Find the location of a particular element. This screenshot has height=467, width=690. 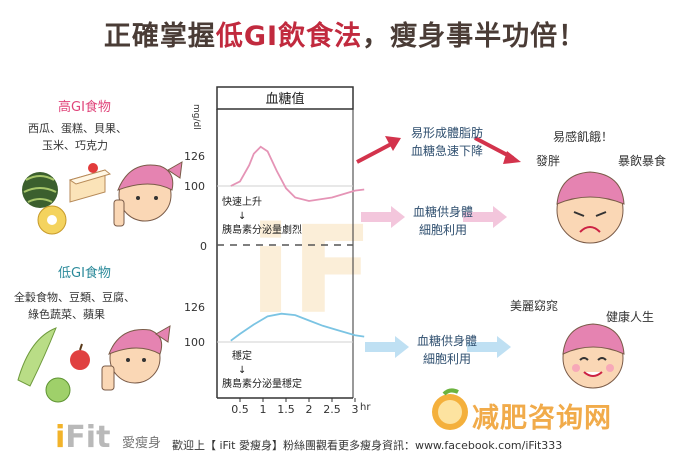

high-result-text: 易形成體脂肪 血糖急速下降 is located at coordinates (447, 142).